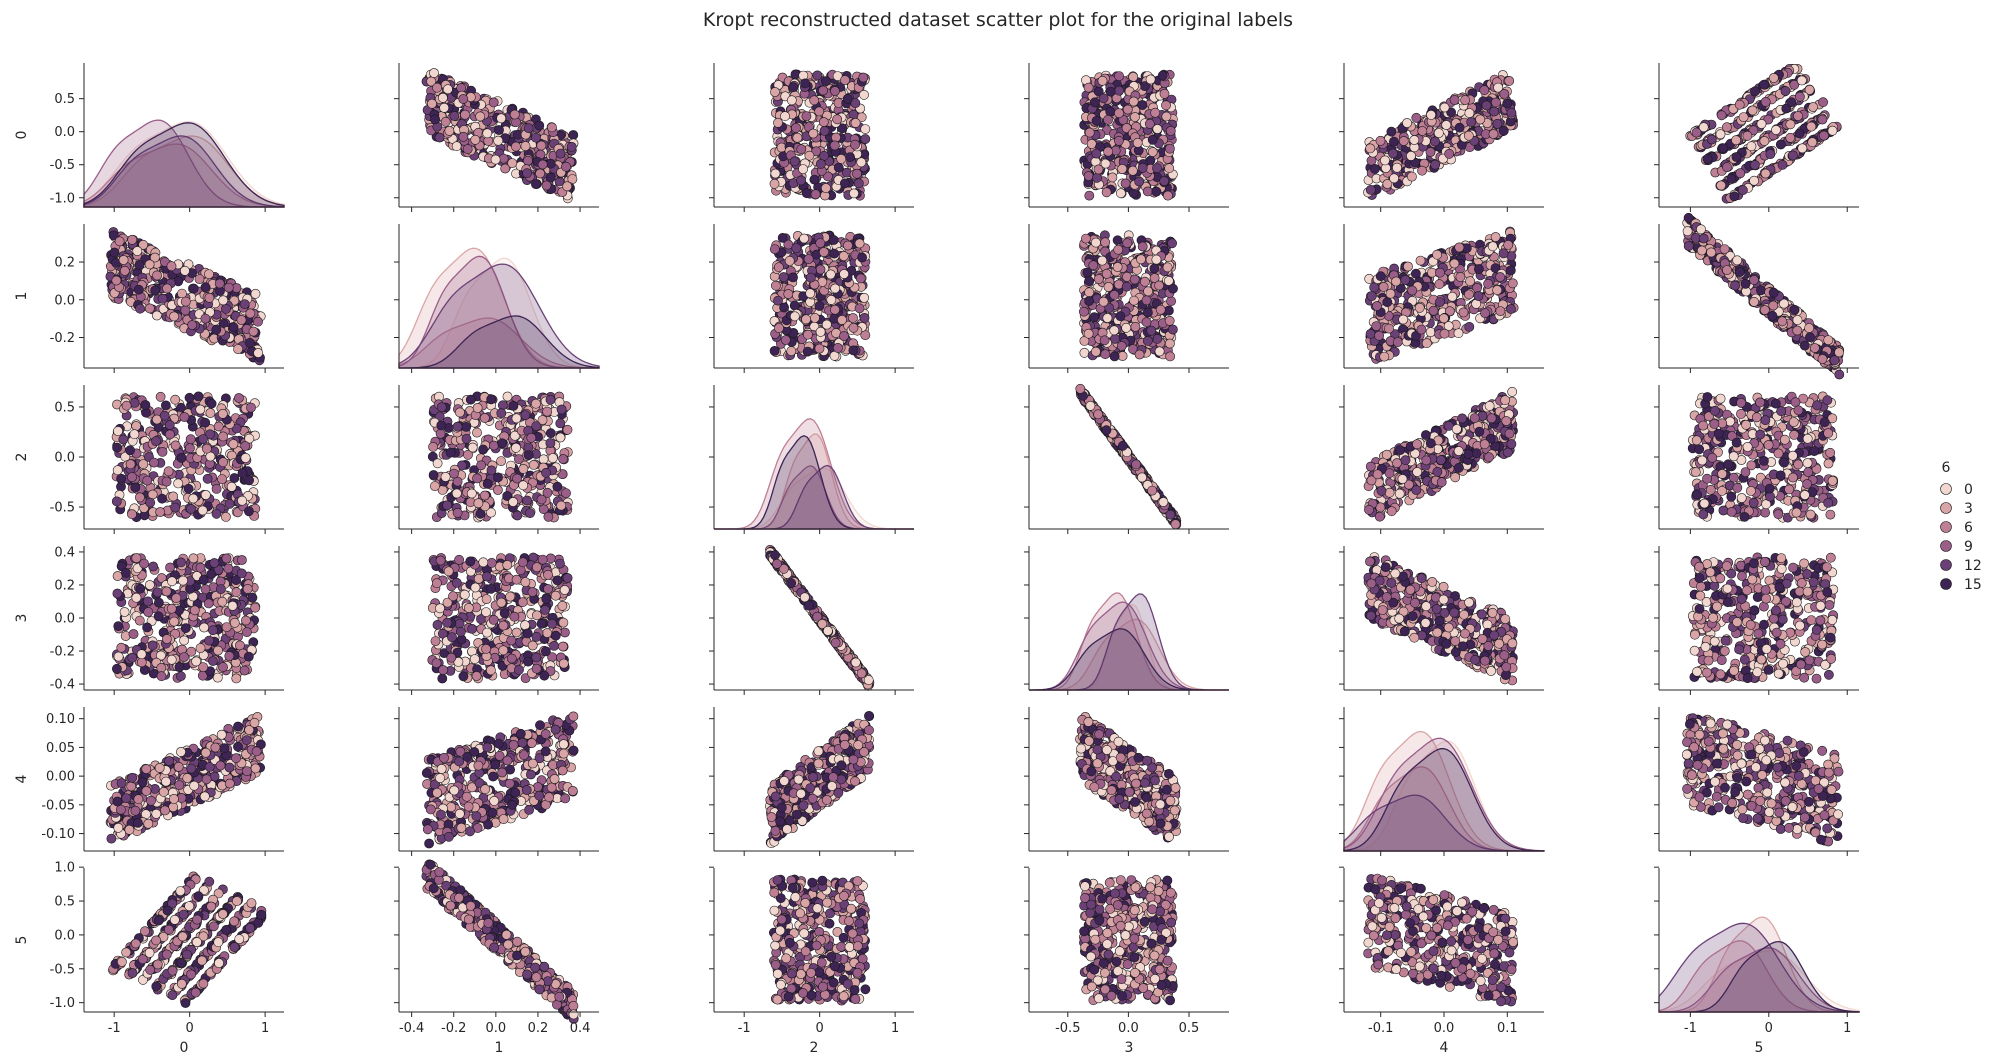  What do you see at coordinates (22, 135) in the screenshot?
I see `y-axis-label: 0` at bounding box center [22, 135].